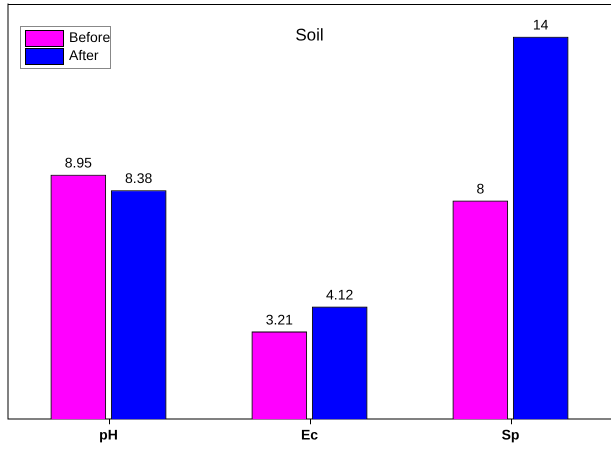 The image size is (611, 459). What do you see at coordinates (340, 294) in the screenshot?
I see `data-label: 4.12` at bounding box center [340, 294].